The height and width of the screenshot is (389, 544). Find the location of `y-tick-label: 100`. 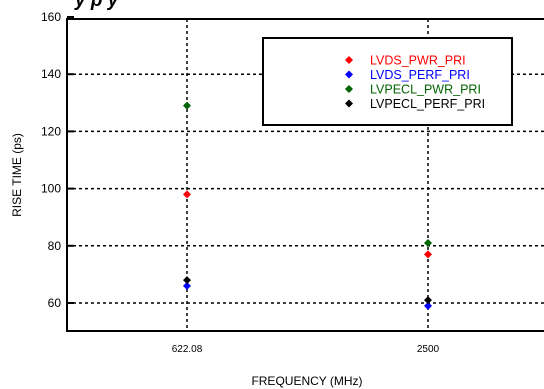

y-tick-label: 100 is located at coordinates (51, 189).